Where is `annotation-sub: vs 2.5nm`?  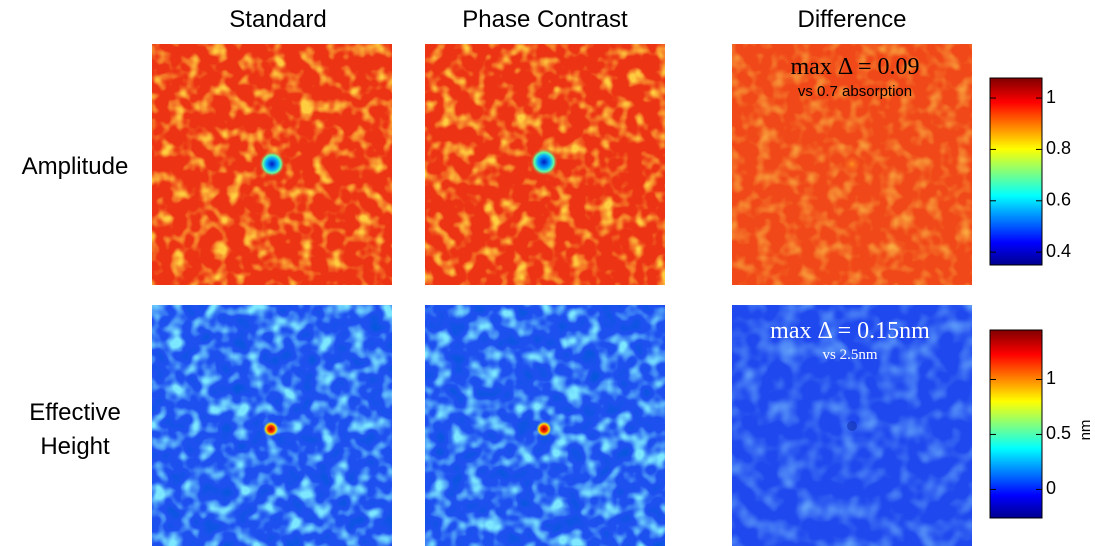 annotation-sub: vs 2.5nm is located at coordinates (850, 355).